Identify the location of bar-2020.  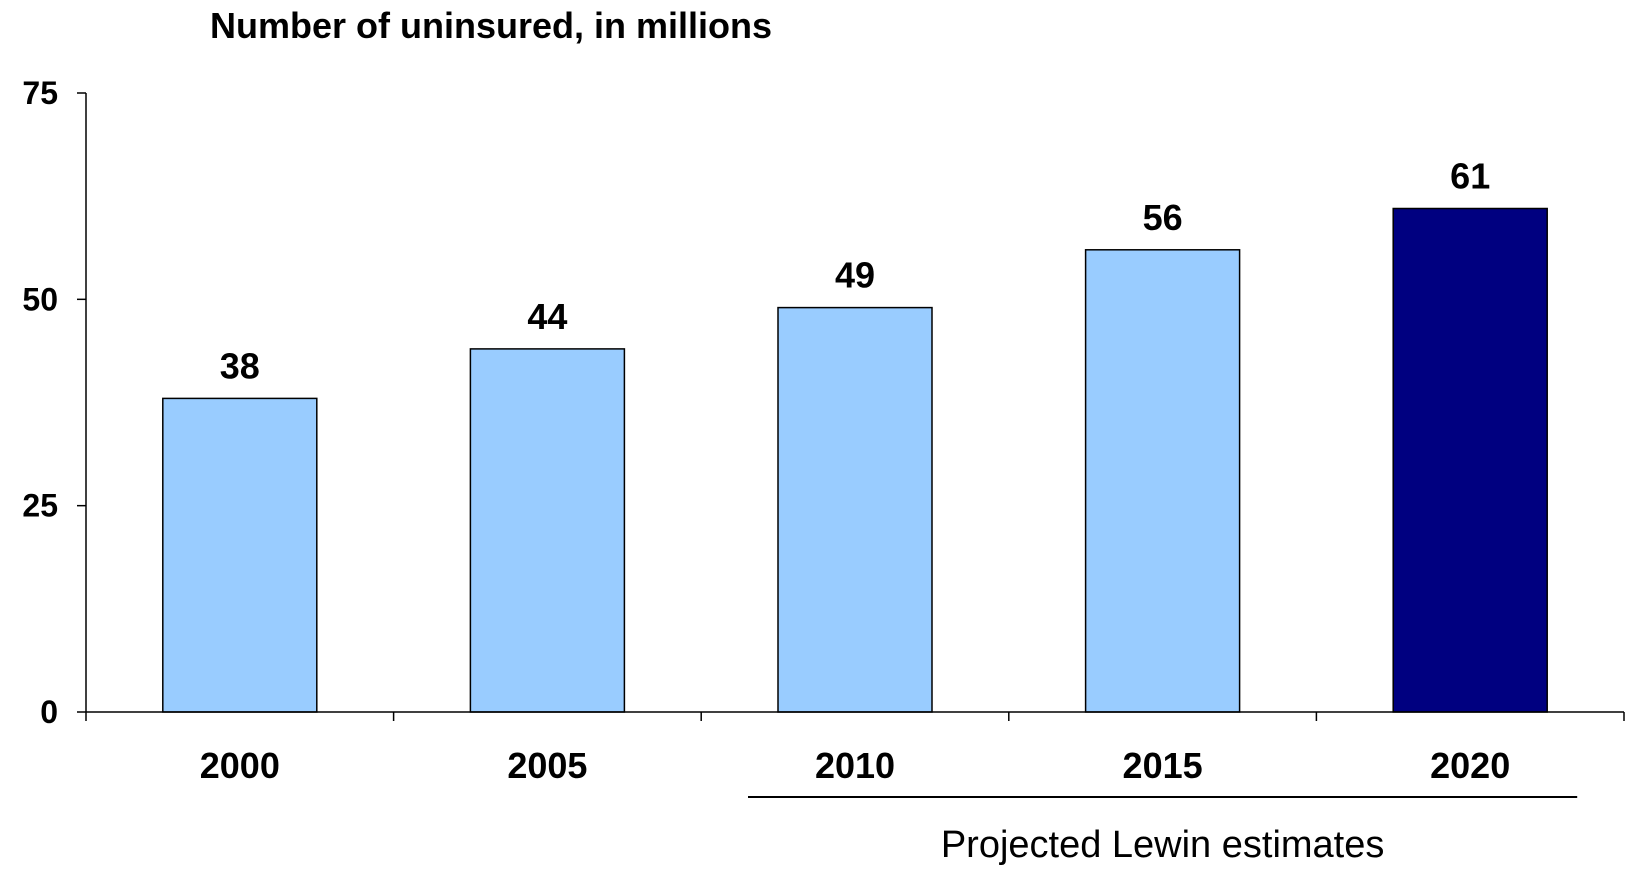
(1470, 460).